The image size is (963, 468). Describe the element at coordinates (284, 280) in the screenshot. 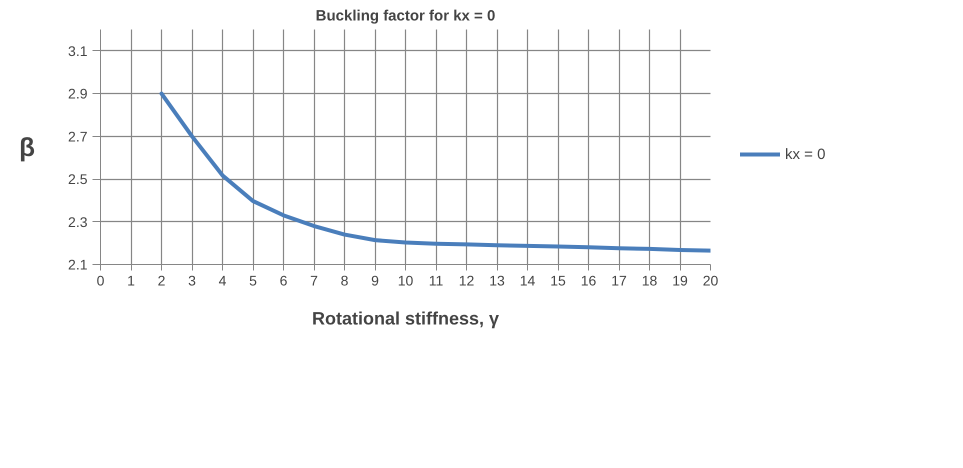

I see `x-tick-label: 6` at that location.